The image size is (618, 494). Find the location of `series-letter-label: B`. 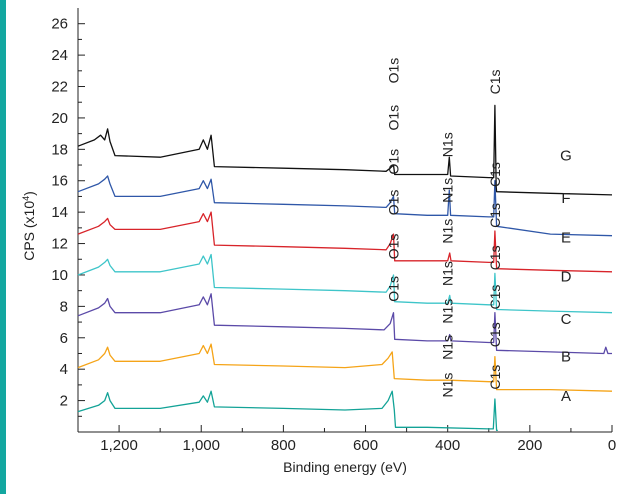

series-letter-label: B is located at coordinates (566, 357).